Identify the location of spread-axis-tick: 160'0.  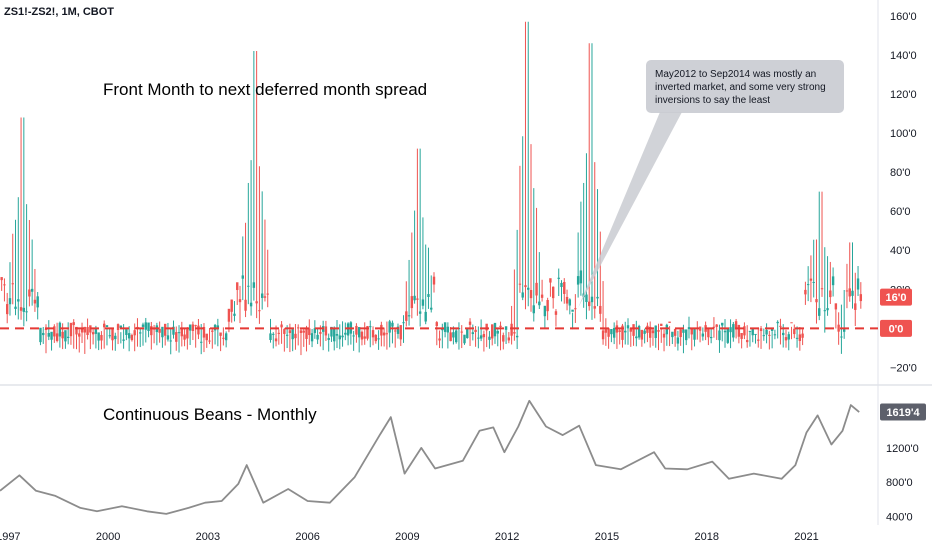
(903, 17).